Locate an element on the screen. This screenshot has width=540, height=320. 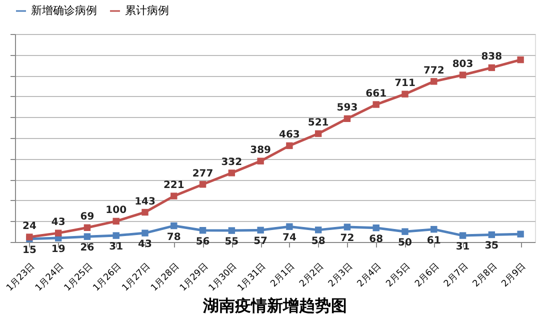
x-tick-label: 2月8日 is located at coordinates (485, 276).